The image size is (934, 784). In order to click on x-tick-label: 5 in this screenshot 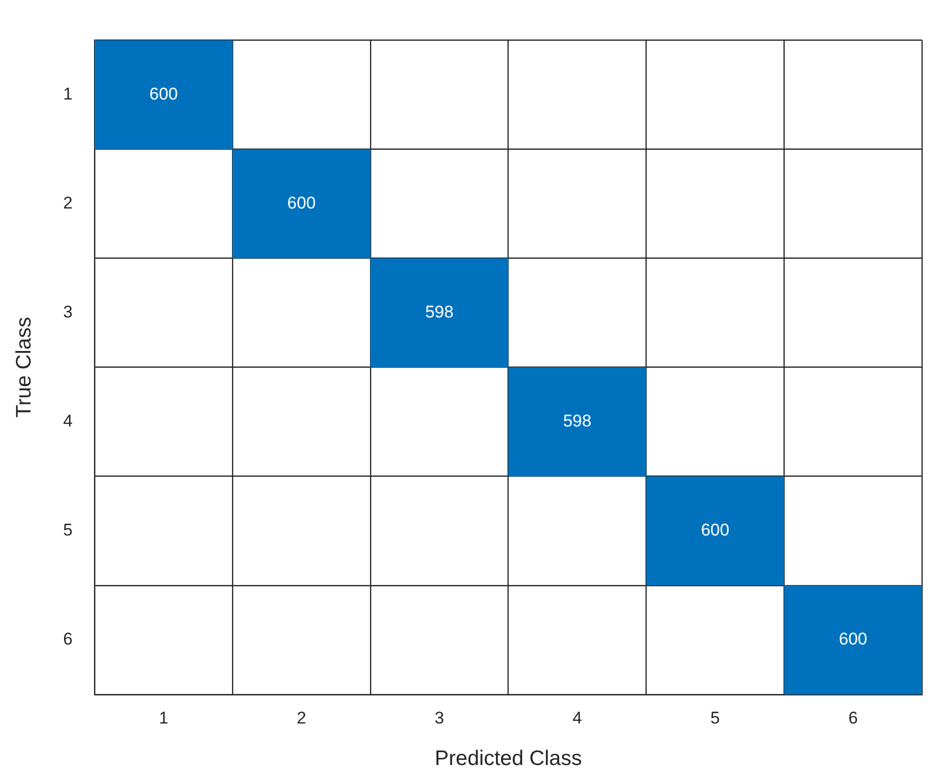, I will do `click(715, 718)`.